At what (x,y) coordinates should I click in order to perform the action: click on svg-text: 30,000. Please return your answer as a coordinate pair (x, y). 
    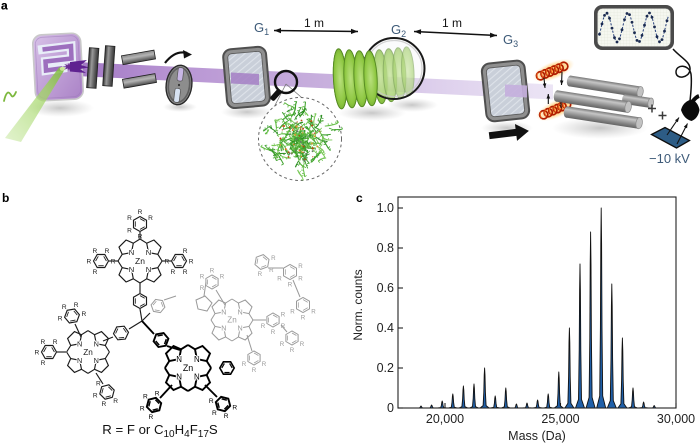
    Looking at the image, I should click on (676, 419).